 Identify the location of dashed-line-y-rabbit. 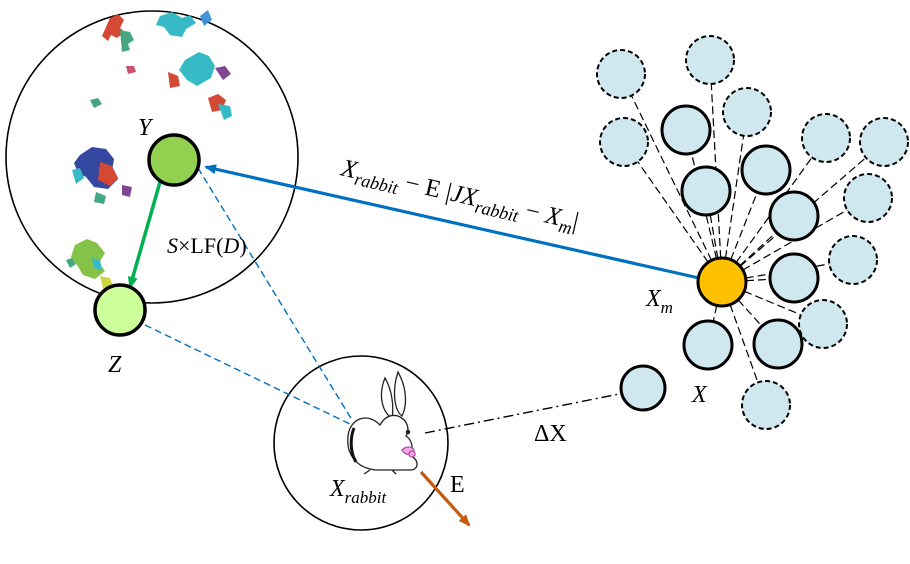
(275, 294).